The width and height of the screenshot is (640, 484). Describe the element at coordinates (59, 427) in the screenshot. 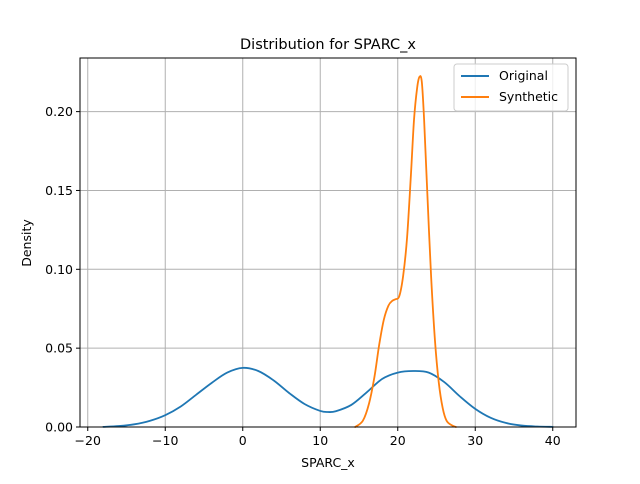

I see `y-tick-label-0: 0.00` at that location.